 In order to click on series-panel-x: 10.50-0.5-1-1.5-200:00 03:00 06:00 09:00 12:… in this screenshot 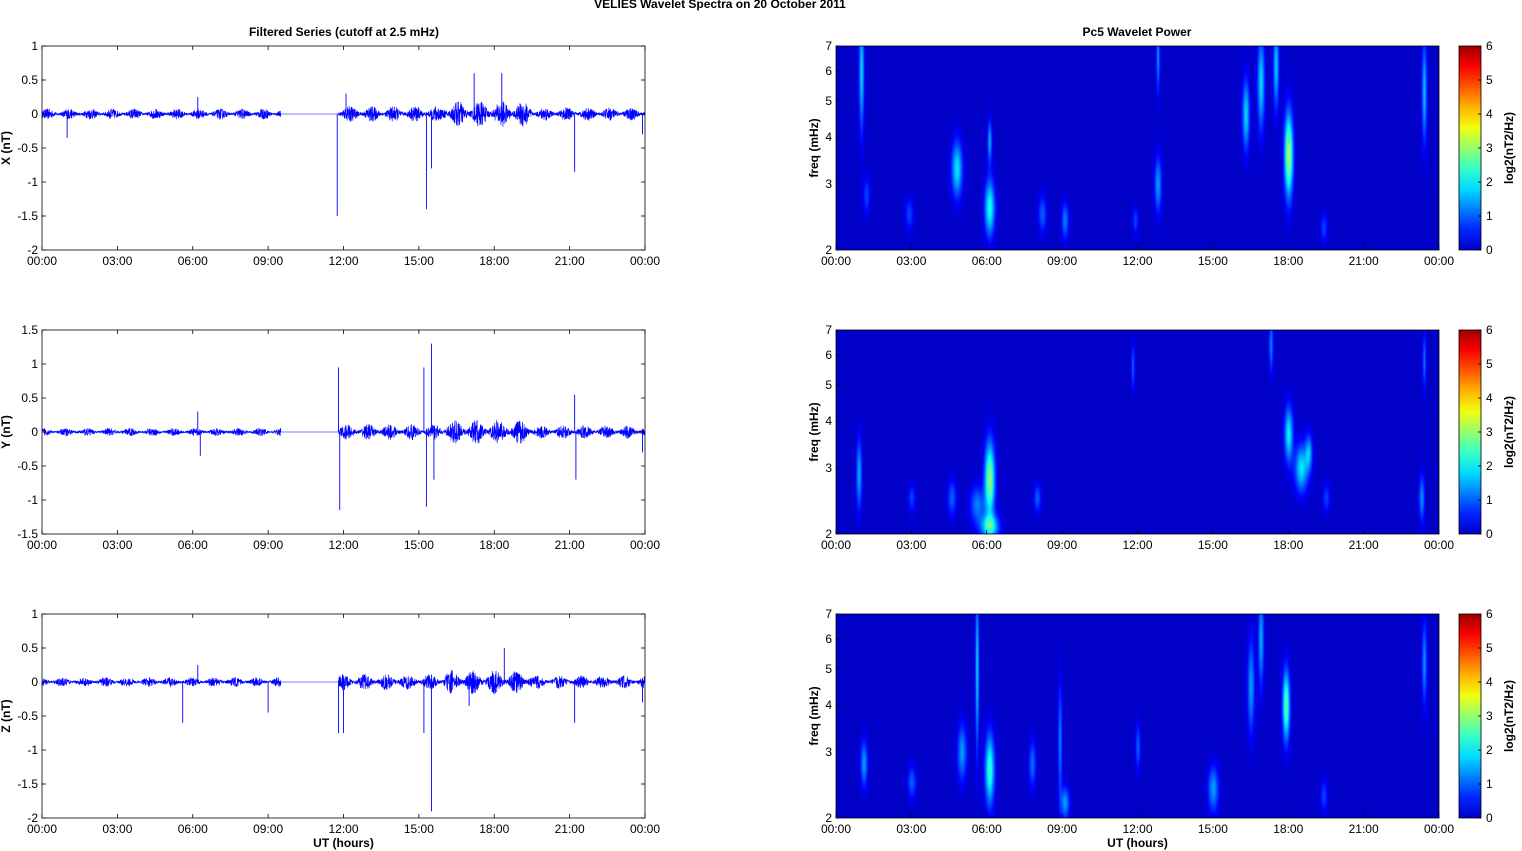, I will do `click(330, 153)`.